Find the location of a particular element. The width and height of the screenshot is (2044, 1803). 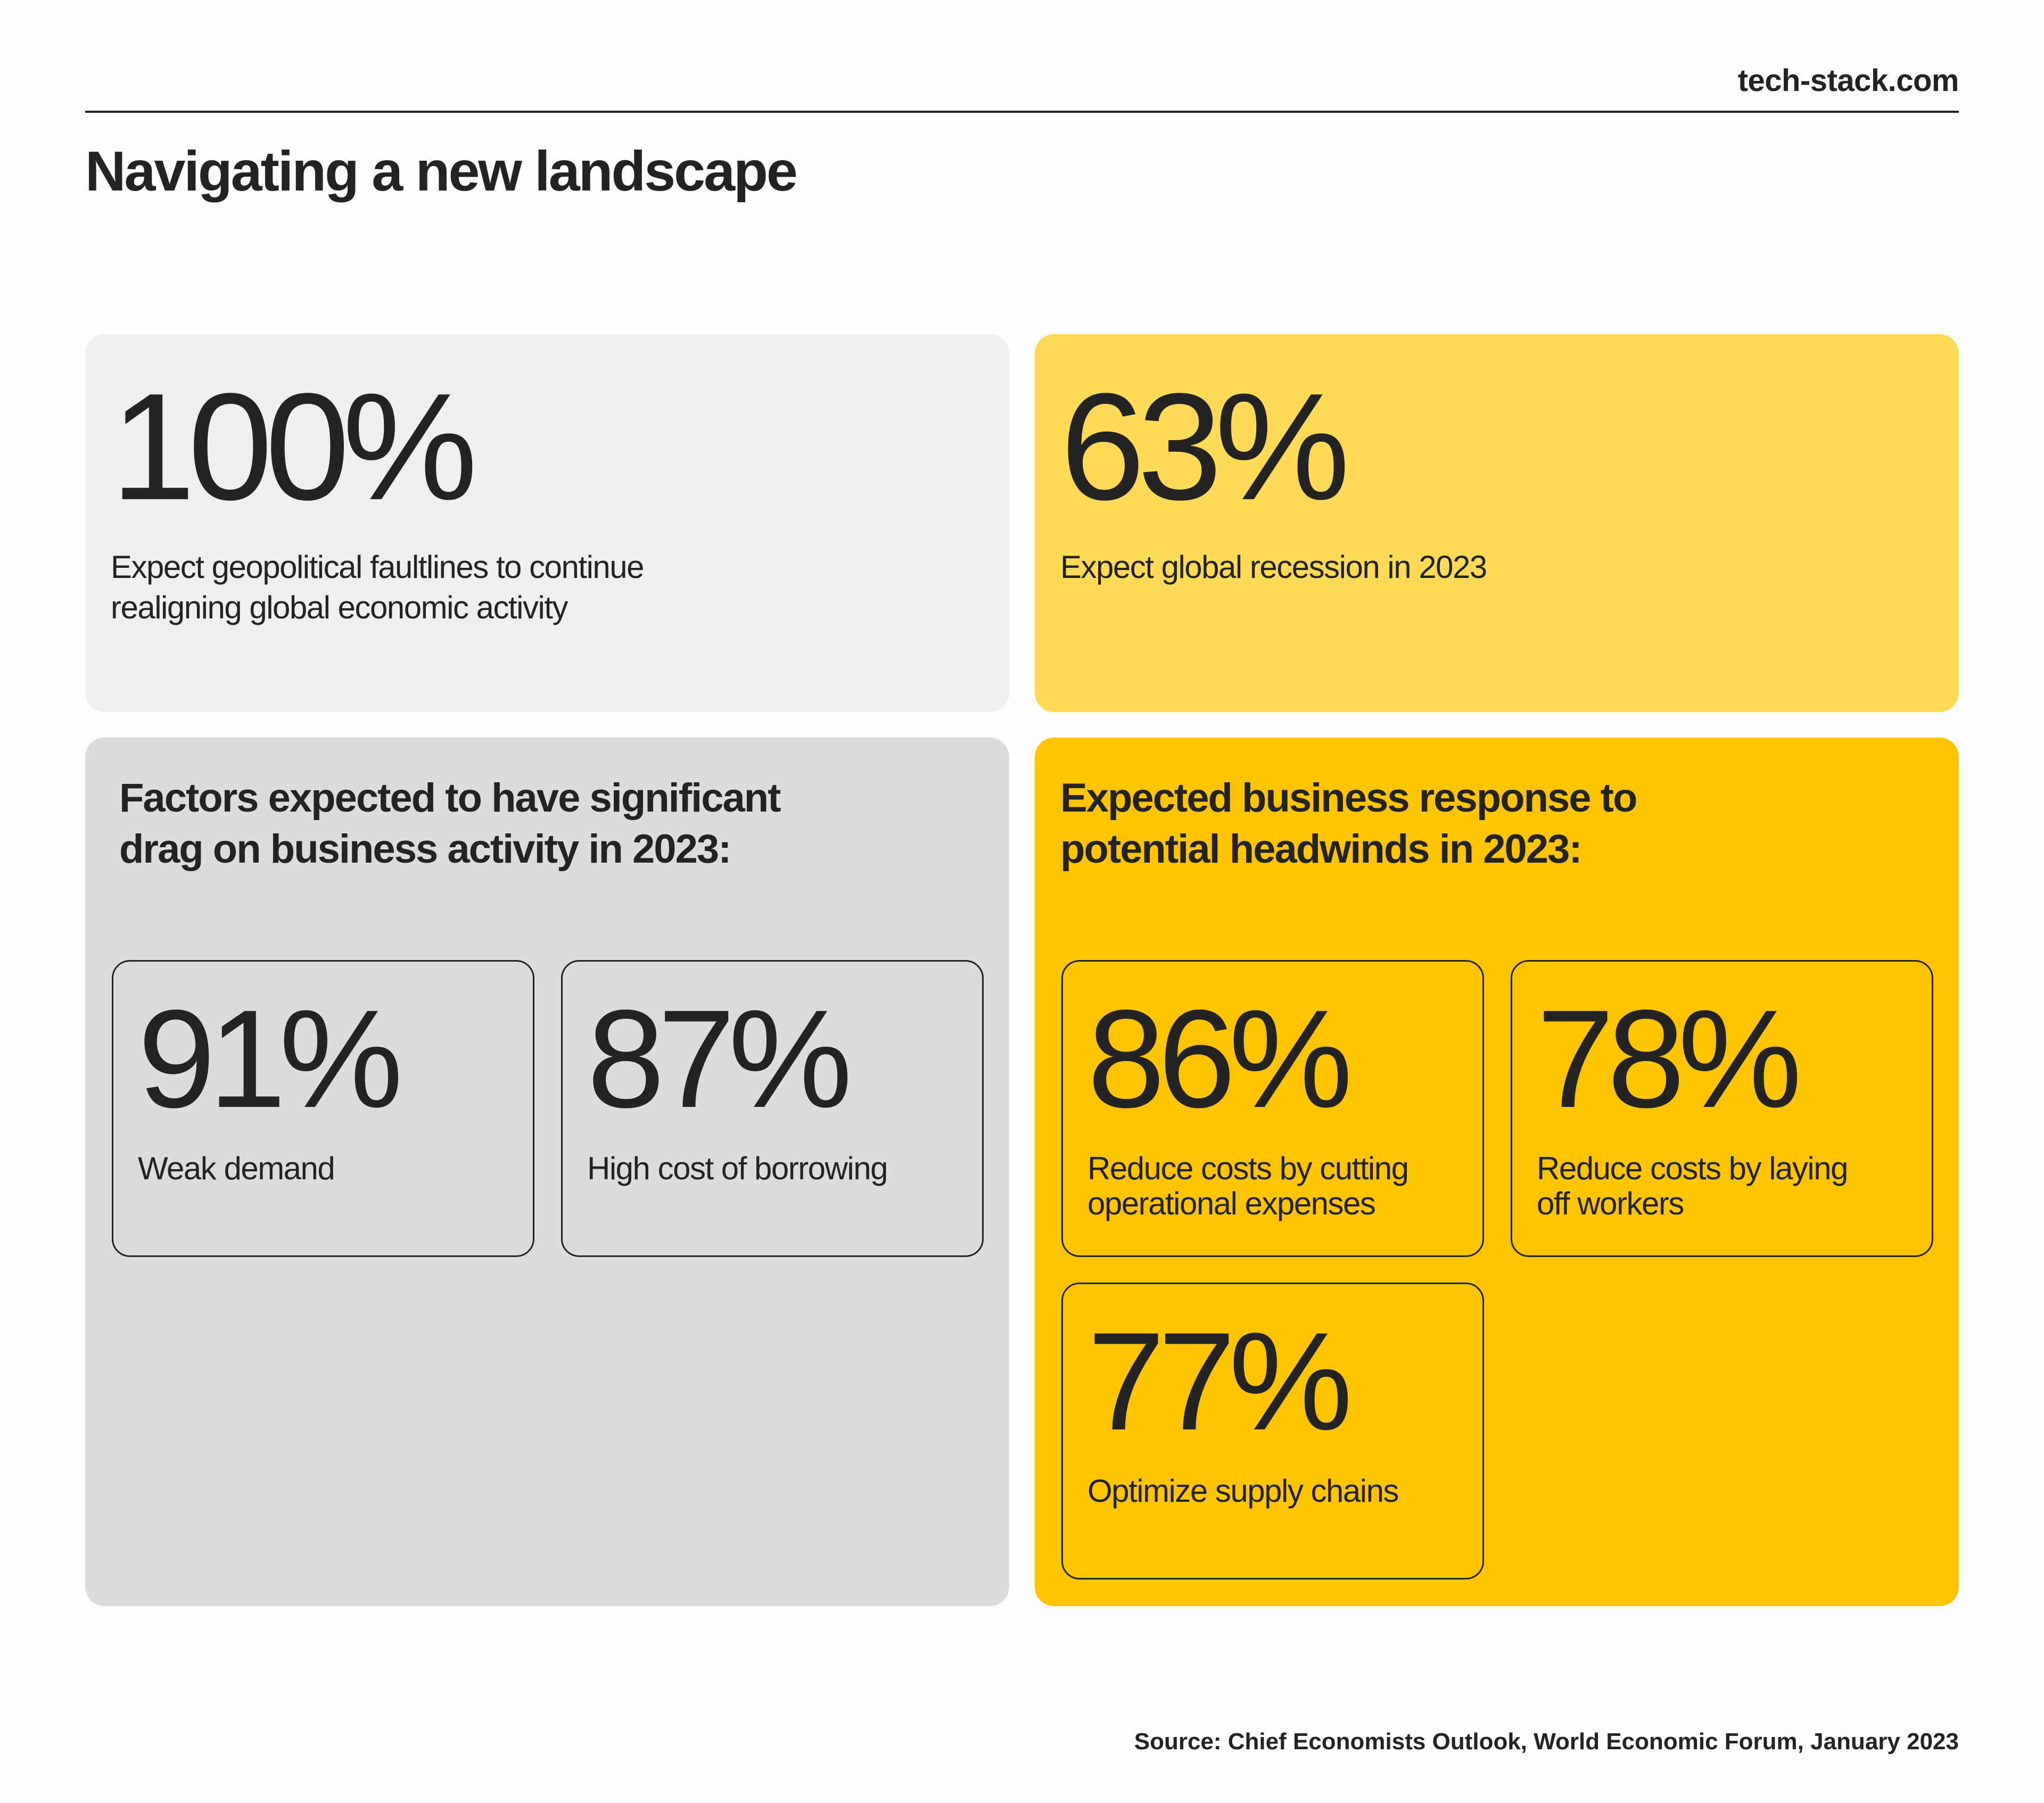

stat-label-line1: Reduce costs by cutting is located at coordinates (1248, 1169).